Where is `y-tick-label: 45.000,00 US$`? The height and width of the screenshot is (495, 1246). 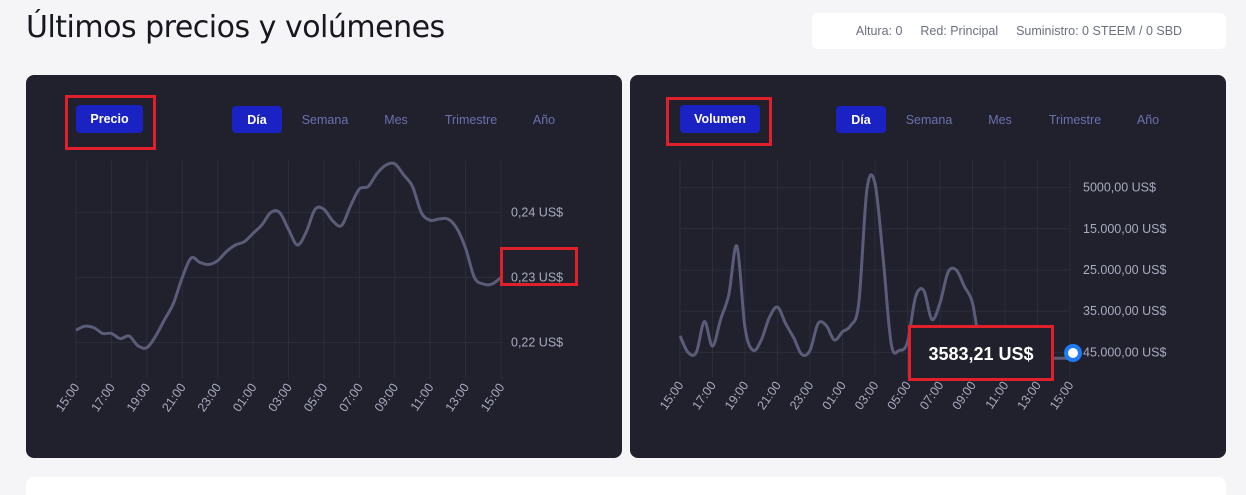 y-tick-label: 45.000,00 US$ is located at coordinates (1124, 352).